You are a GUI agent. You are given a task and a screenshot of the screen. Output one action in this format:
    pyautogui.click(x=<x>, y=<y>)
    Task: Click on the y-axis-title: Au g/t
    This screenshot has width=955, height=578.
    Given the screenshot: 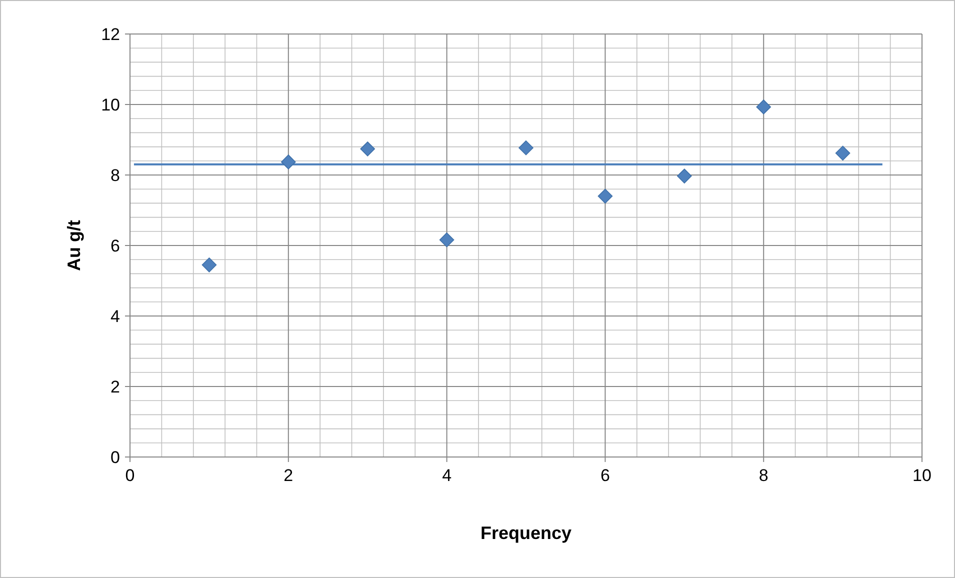 What is the action you would take?
    pyautogui.click(x=74, y=245)
    